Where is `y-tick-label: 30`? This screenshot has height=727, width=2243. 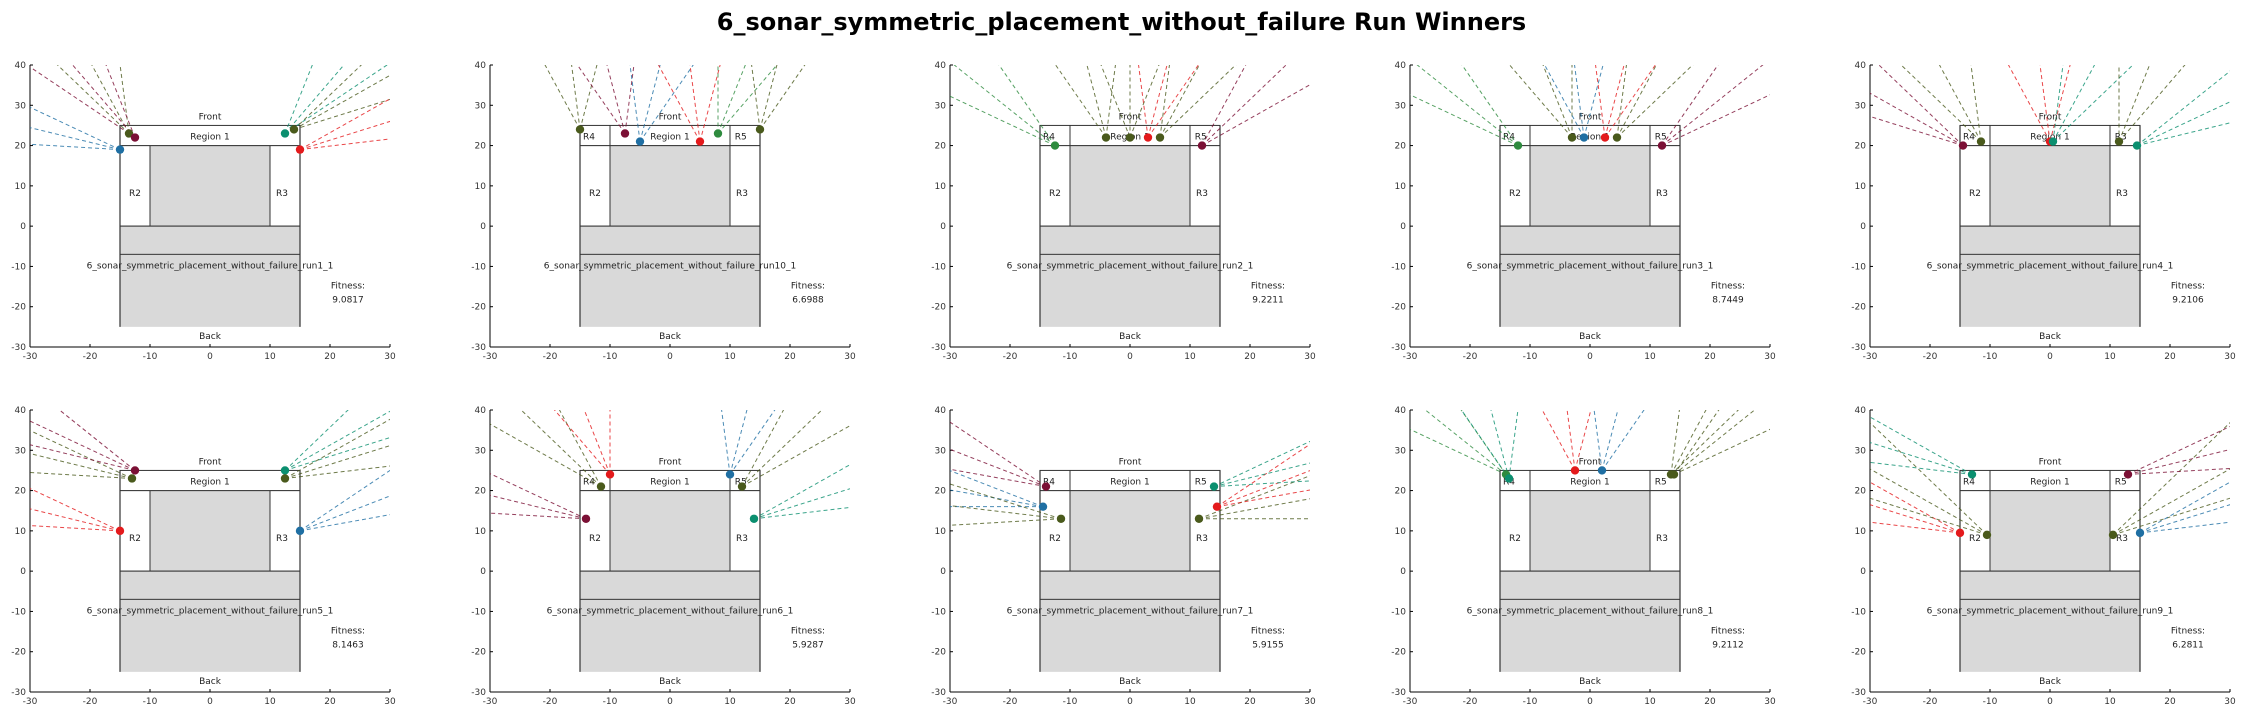 y-tick-label: 30 is located at coordinates (481, 451).